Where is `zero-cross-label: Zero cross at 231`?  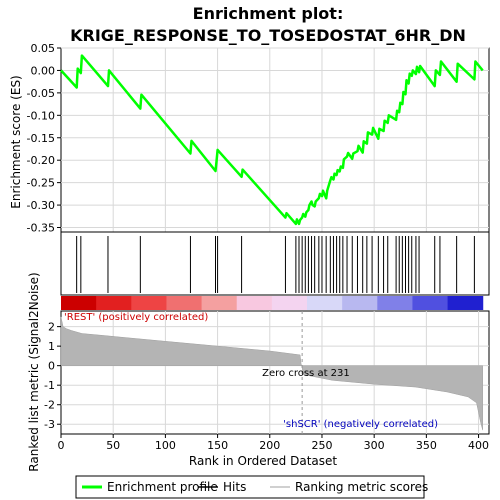
zero-cross-label: Zero cross at 231 is located at coordinates (306, 373).